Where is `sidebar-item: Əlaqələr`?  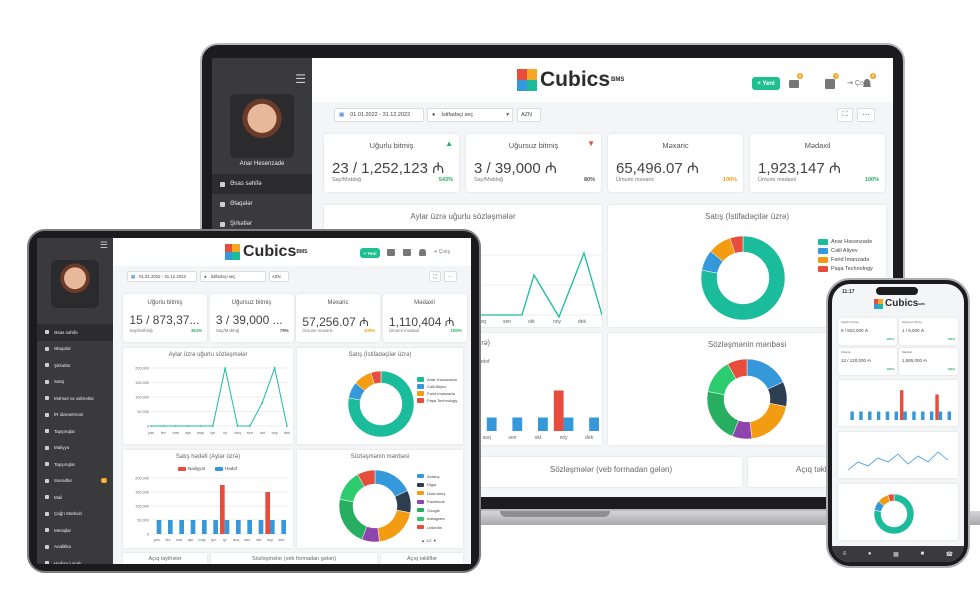
sidebar-item: Əlaqələr is located at coordinates (262, 204).